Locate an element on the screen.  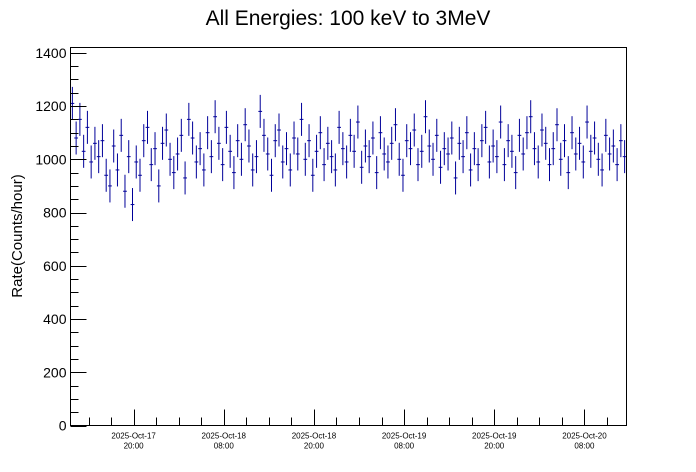
y-tick-label: 1400 is located at coordinates (50, 53).